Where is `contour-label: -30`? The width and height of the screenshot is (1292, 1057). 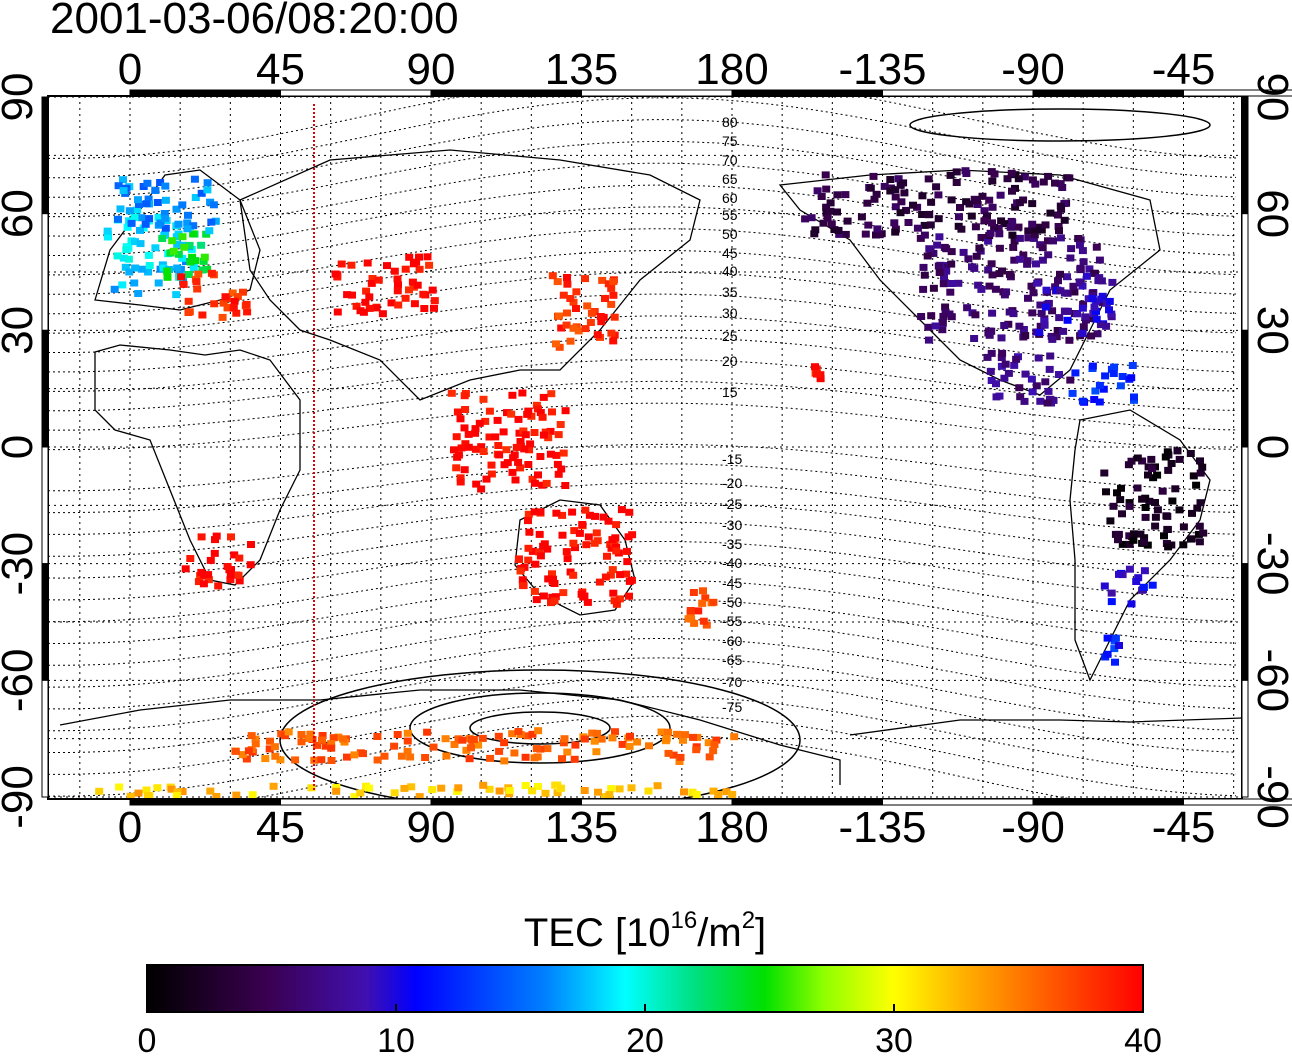
contour-label: -30 is located at coordinates (732, 525).